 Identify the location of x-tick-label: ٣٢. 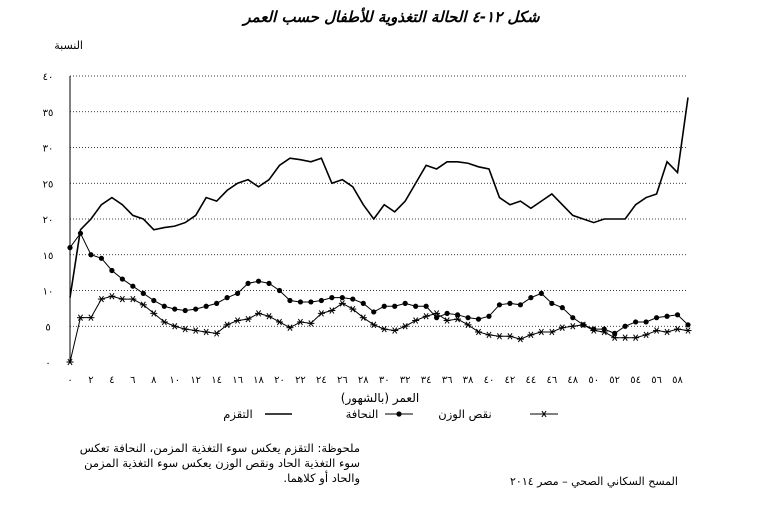
(405, 380).